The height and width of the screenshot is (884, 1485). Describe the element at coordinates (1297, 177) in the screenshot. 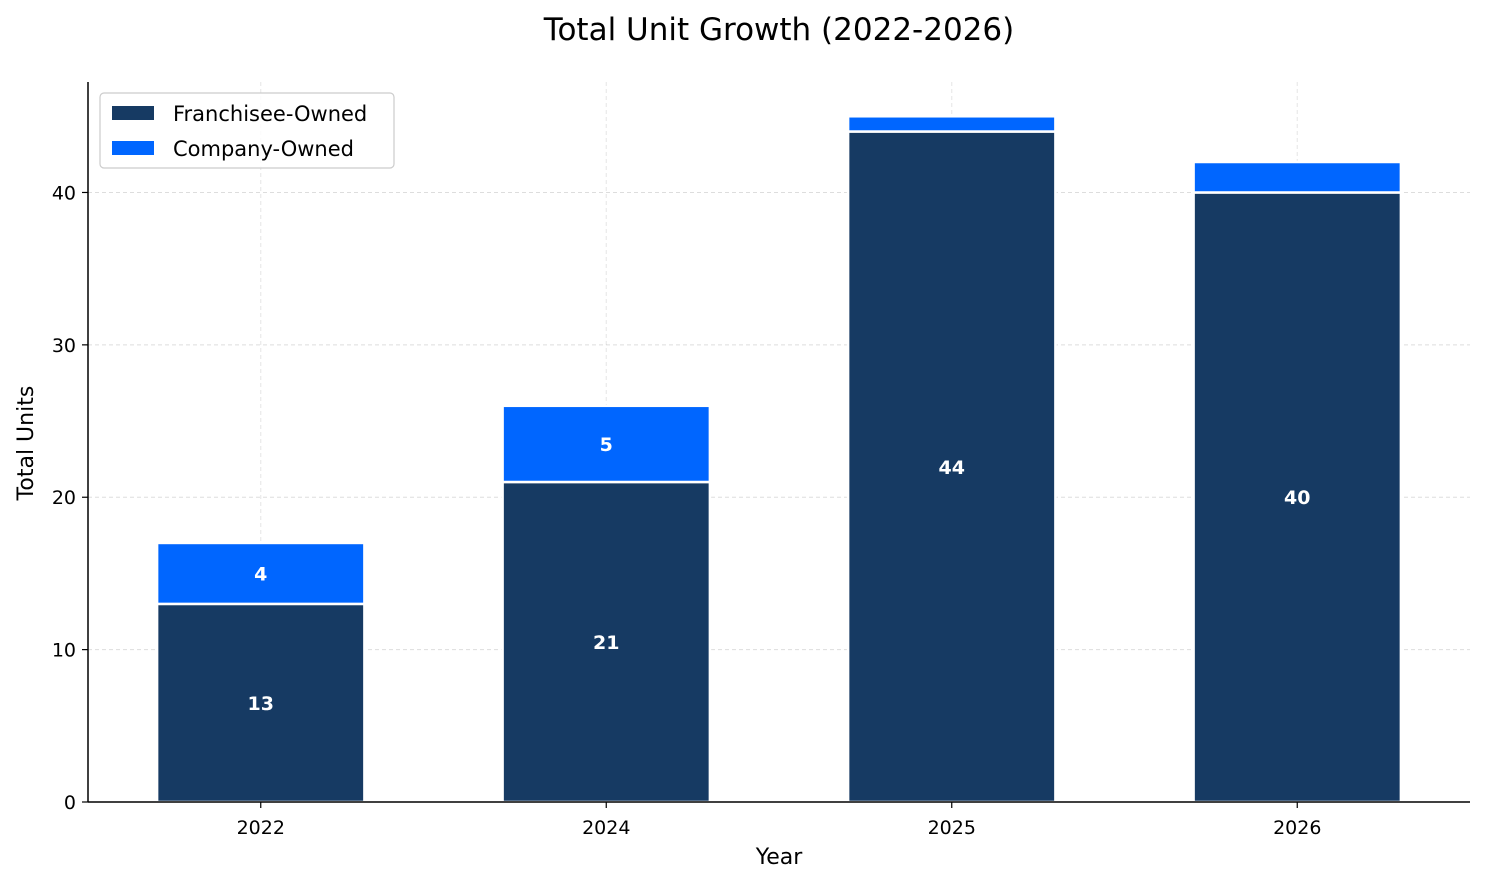

I see `bar-company-owned-2026` at that location.